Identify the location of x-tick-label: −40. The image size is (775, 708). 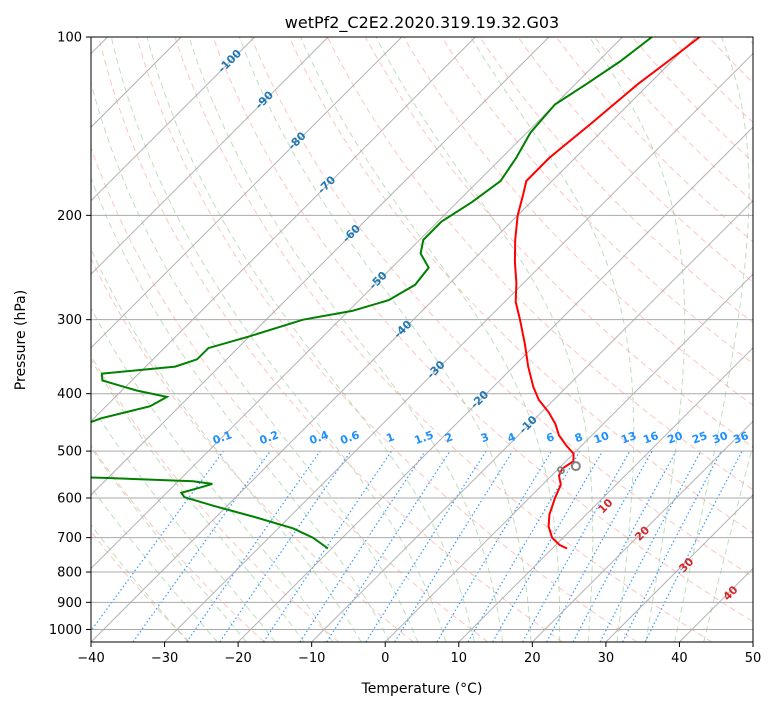
(90, 658).